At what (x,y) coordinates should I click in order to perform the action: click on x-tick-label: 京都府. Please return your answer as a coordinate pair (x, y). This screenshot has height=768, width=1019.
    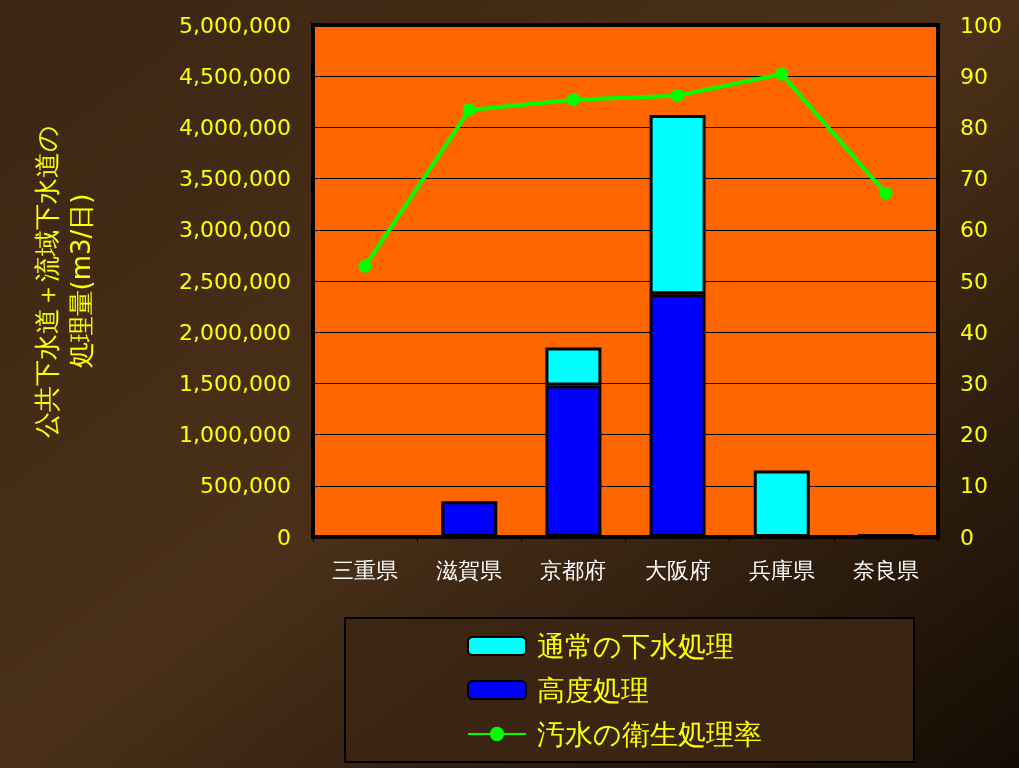
    Looking at the image, I should click on (573, 570).